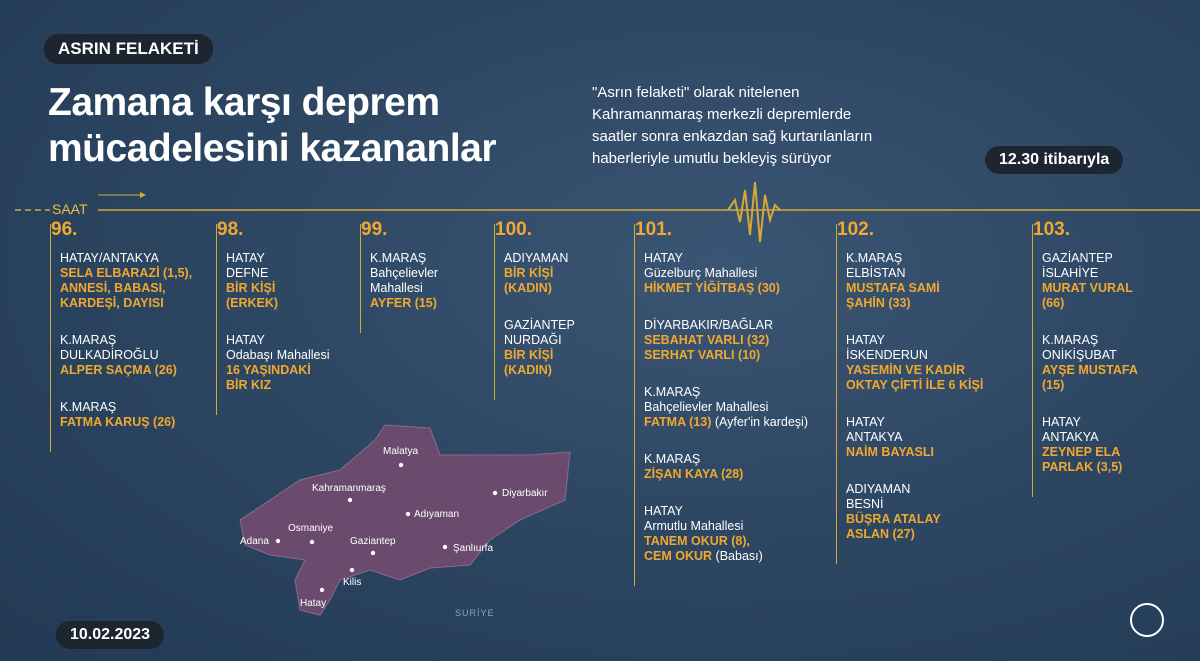  Describe the element at coordinates (893, 288) in the screenshot. I see `name: MUSTAFA SAMİ` at that location.